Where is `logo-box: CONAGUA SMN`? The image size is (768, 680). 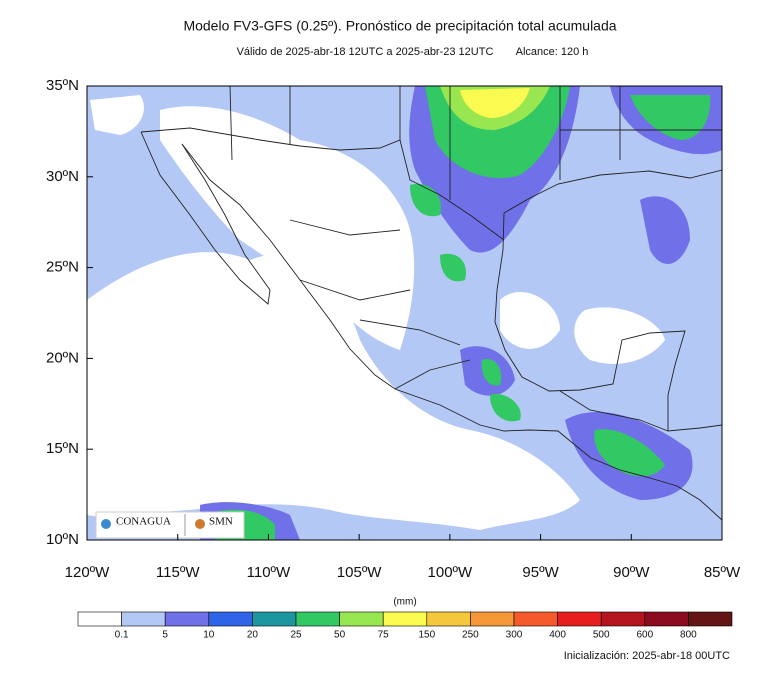 logo-box: CONAGUA SMN is located at coordinates (170, 525).